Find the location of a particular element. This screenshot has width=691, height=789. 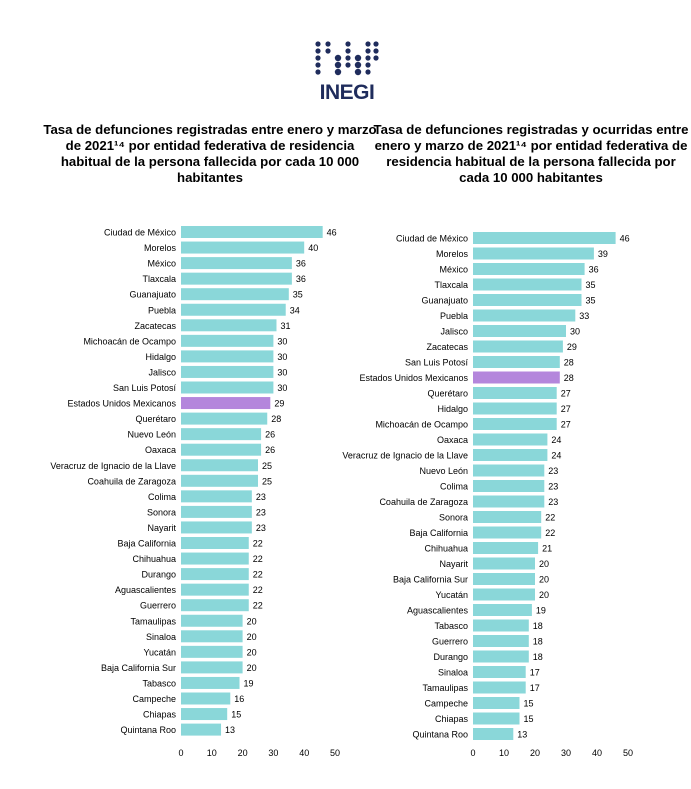

category-label-19: Nayarit is located at coordinates (161, 528).